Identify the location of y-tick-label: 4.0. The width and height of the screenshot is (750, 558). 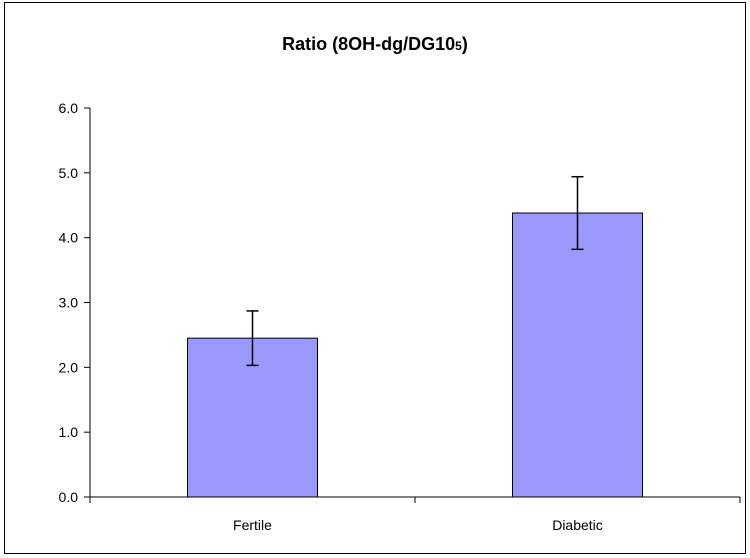
(69, 238).